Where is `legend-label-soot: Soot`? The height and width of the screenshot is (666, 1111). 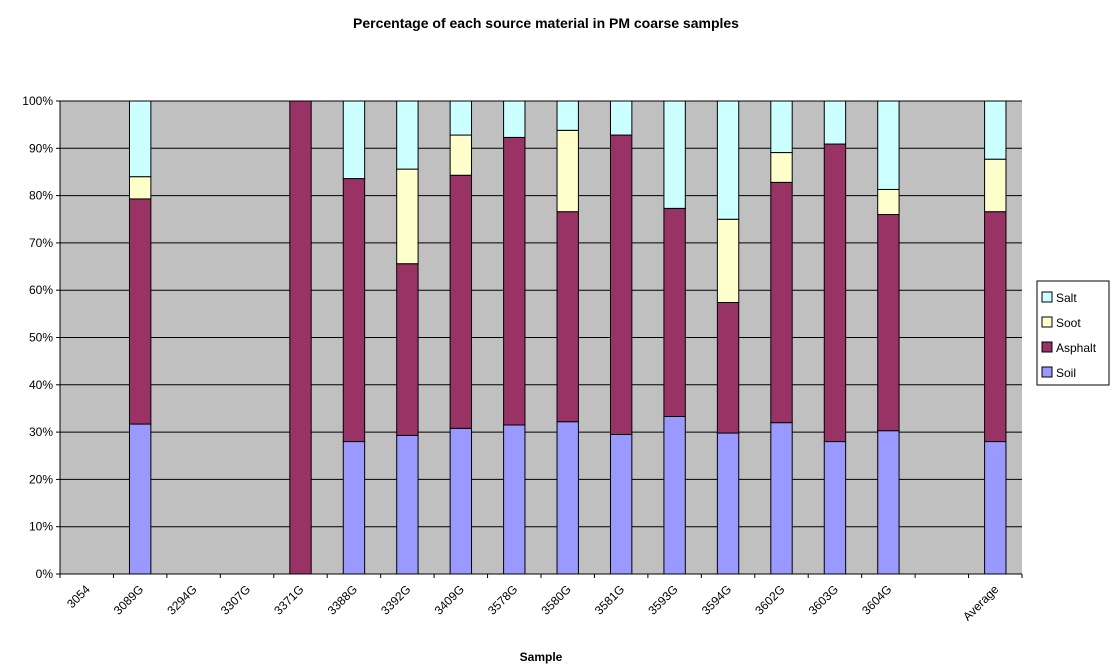 legend-label-soot: Soot is located at coordinates (1068, 323).